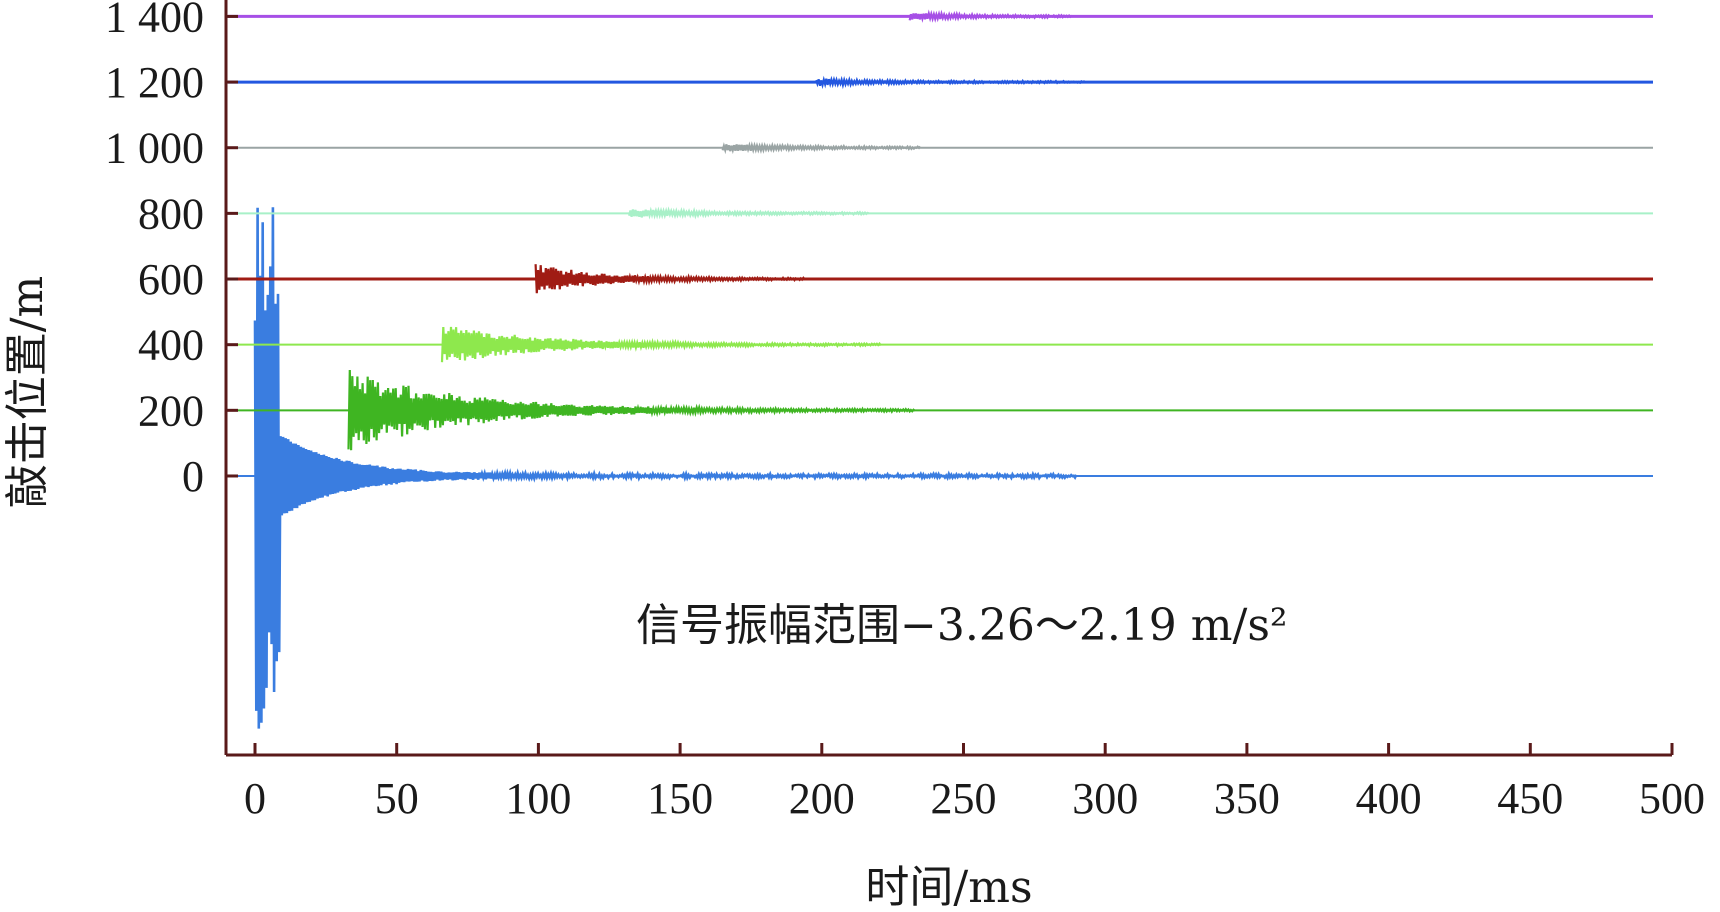 The width and height of the screenshot is (1720, 912). What do you see at coordinates (154, 148) in the screenshot?
I see `y-tick-label: 1 000` at bounding box center [154, 148].